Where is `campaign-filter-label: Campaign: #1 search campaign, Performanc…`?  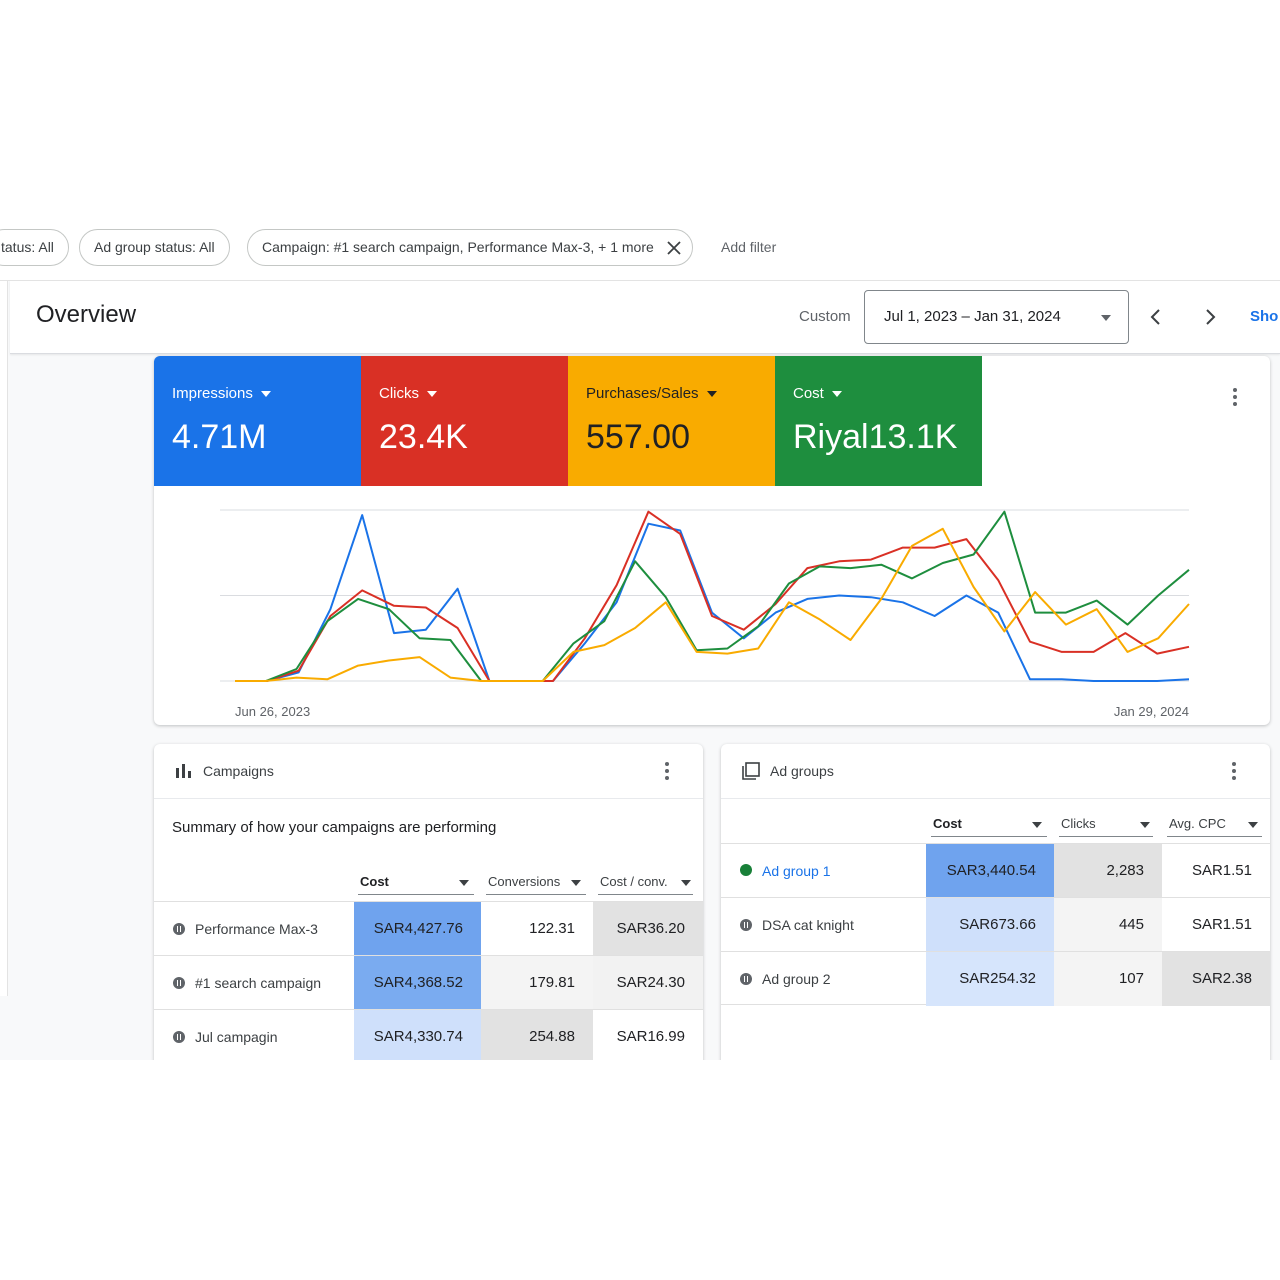
campaign-filter-label: Campaign: #1 search campaign, Performanc… is located at coordinates (458, 247).